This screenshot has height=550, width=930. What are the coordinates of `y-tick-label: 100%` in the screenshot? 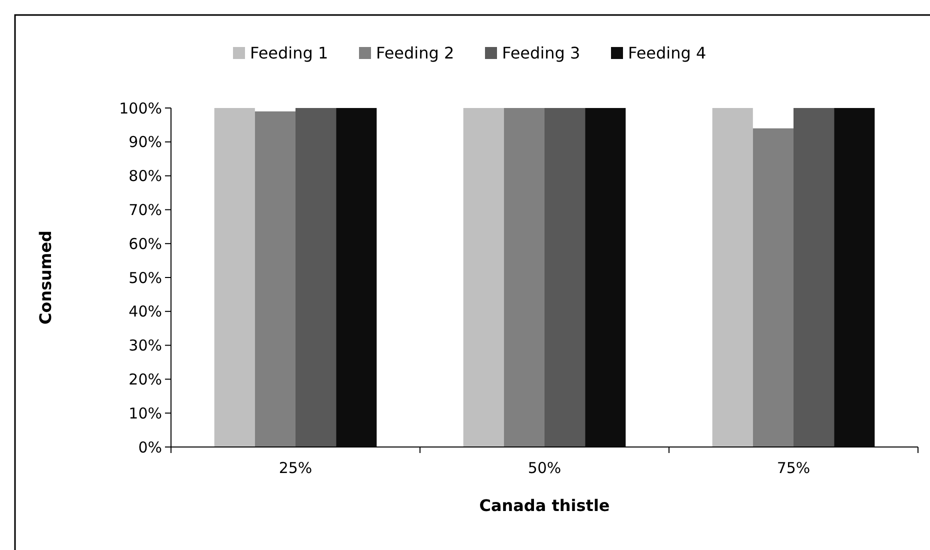 It's located at (140, 108).